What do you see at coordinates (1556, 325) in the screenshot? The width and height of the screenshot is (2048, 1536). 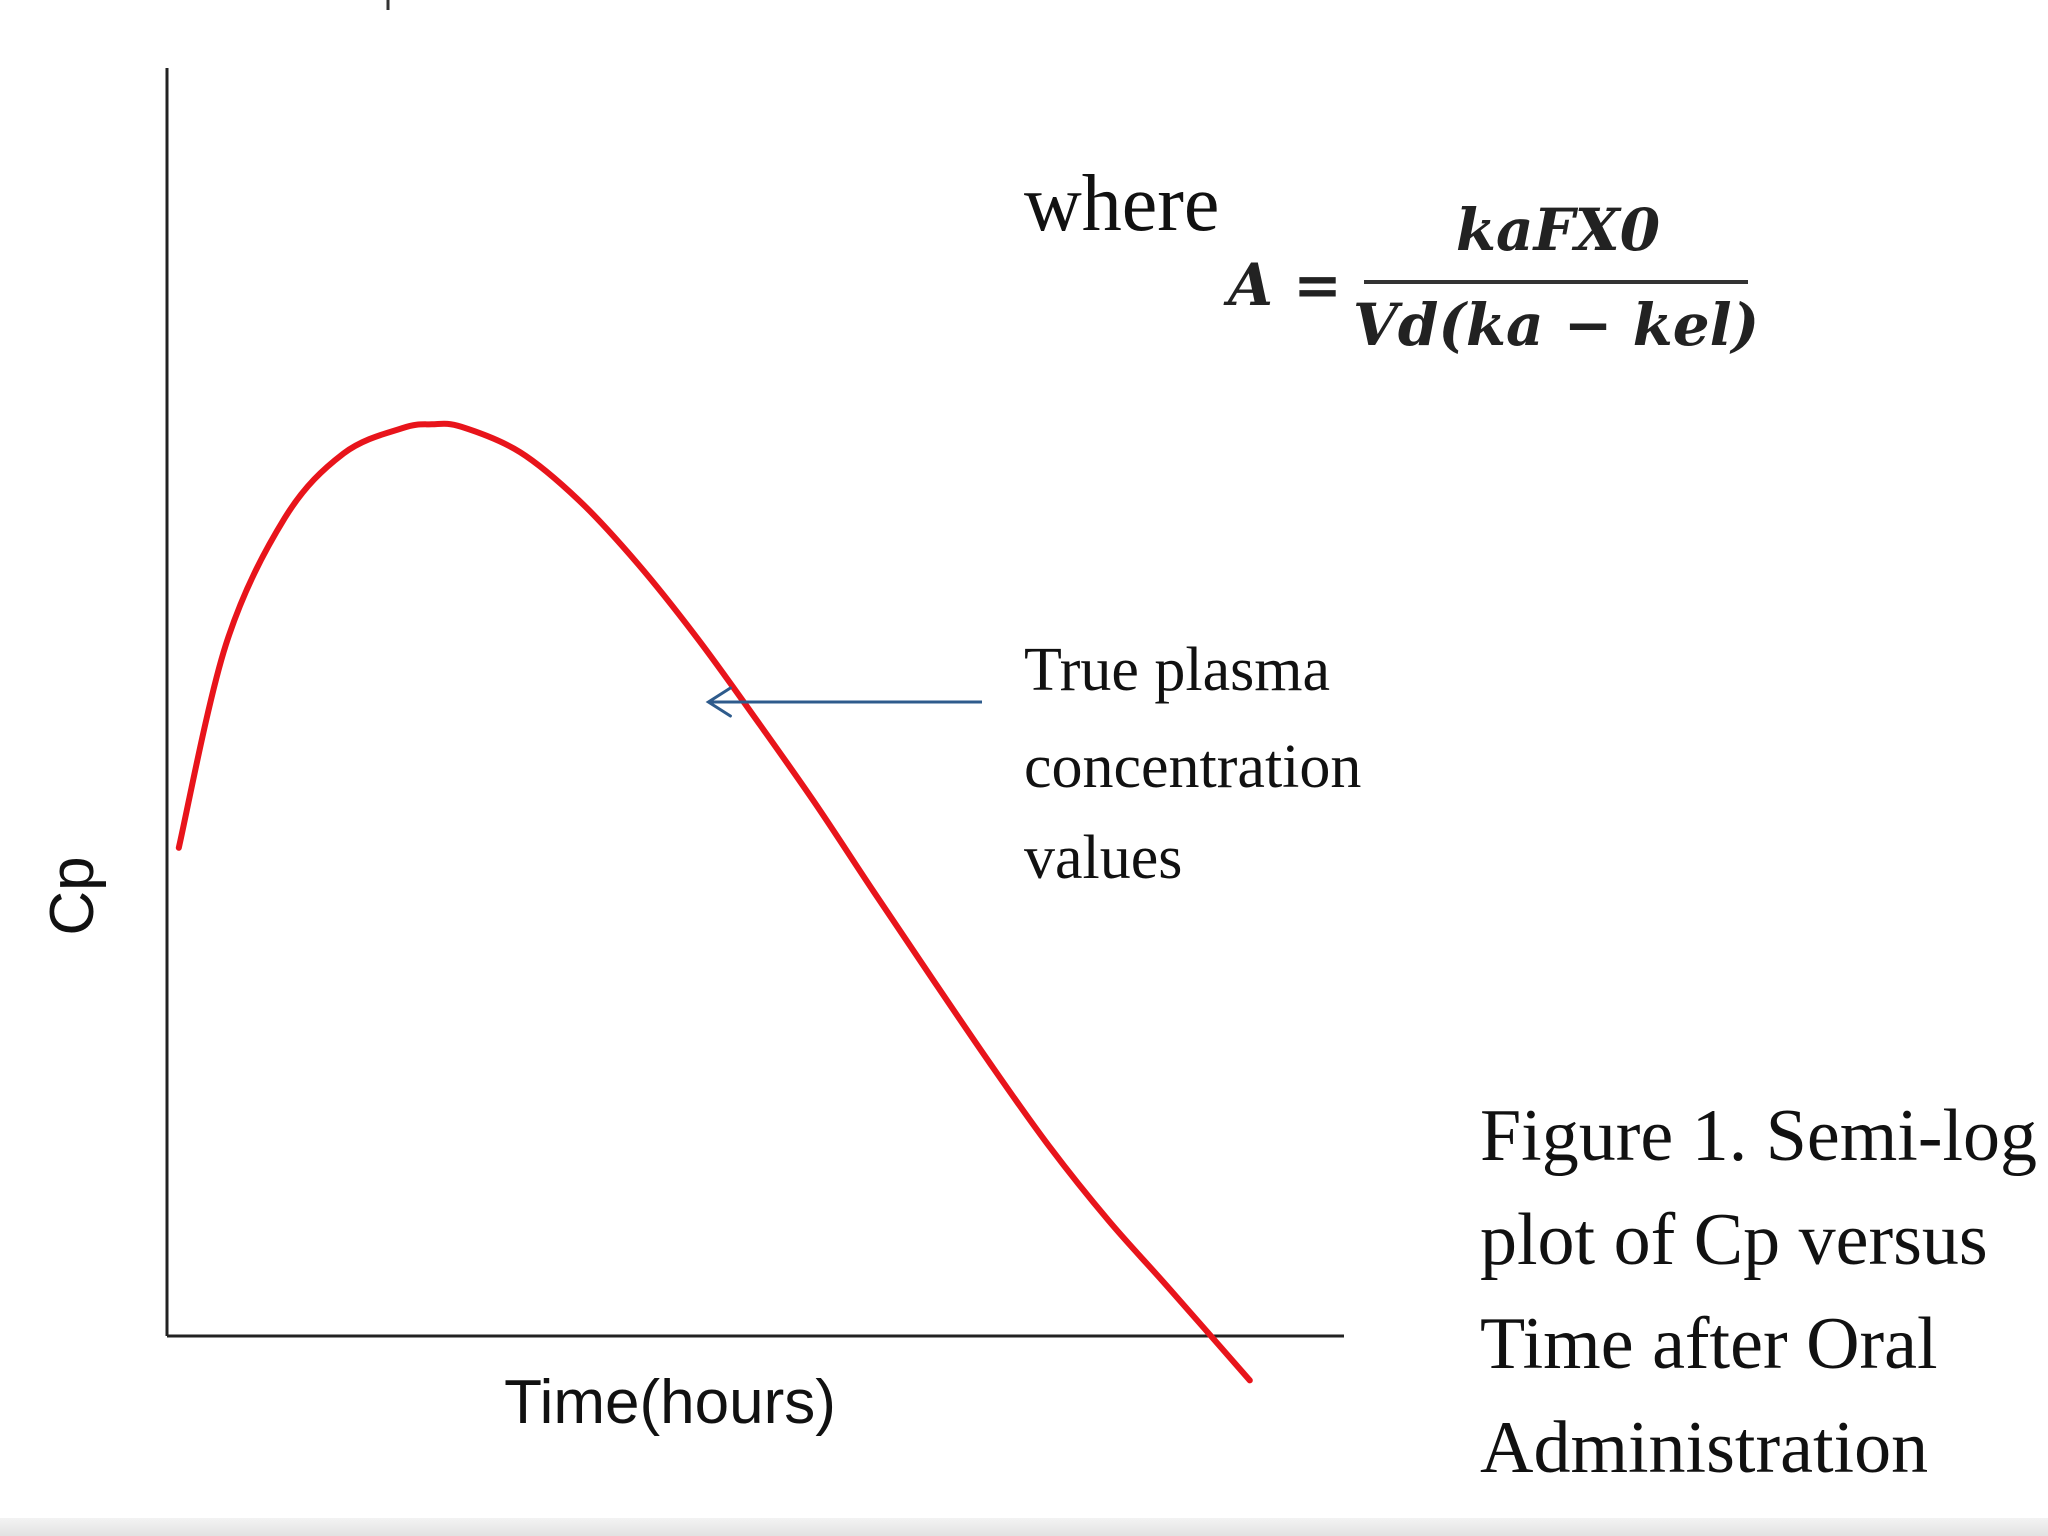 I see `formula-denominator: Vd(ka − kel)` at bounding box center [1556, 325].